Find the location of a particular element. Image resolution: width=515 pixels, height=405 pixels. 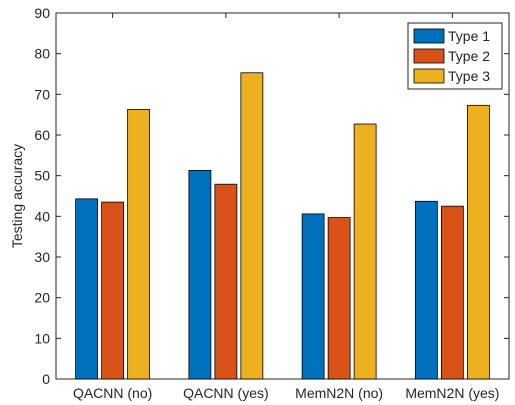

y-tick-label: 30 is located at coordinates (42, 257).